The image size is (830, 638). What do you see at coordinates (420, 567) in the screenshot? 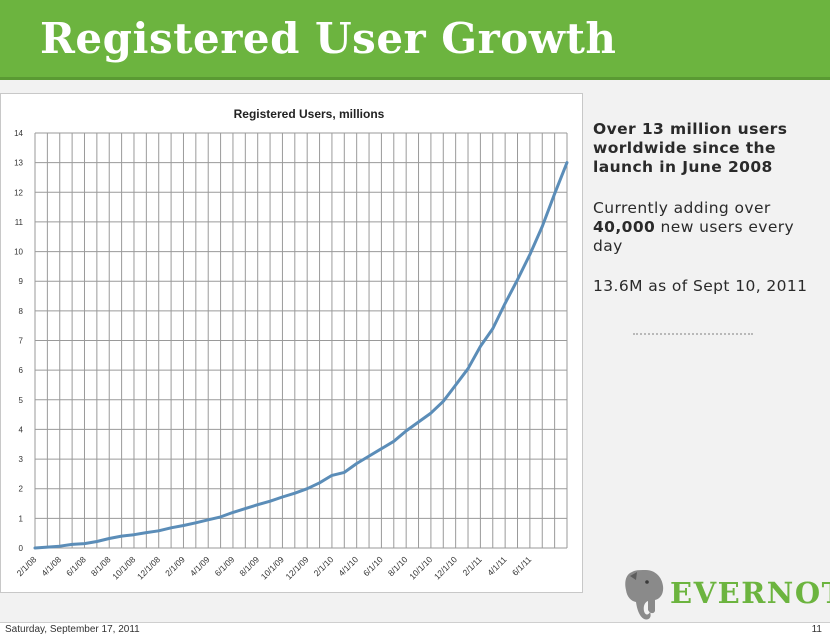
I see `x-tick-label: 10/1/10` at bounding box center [420, 567].